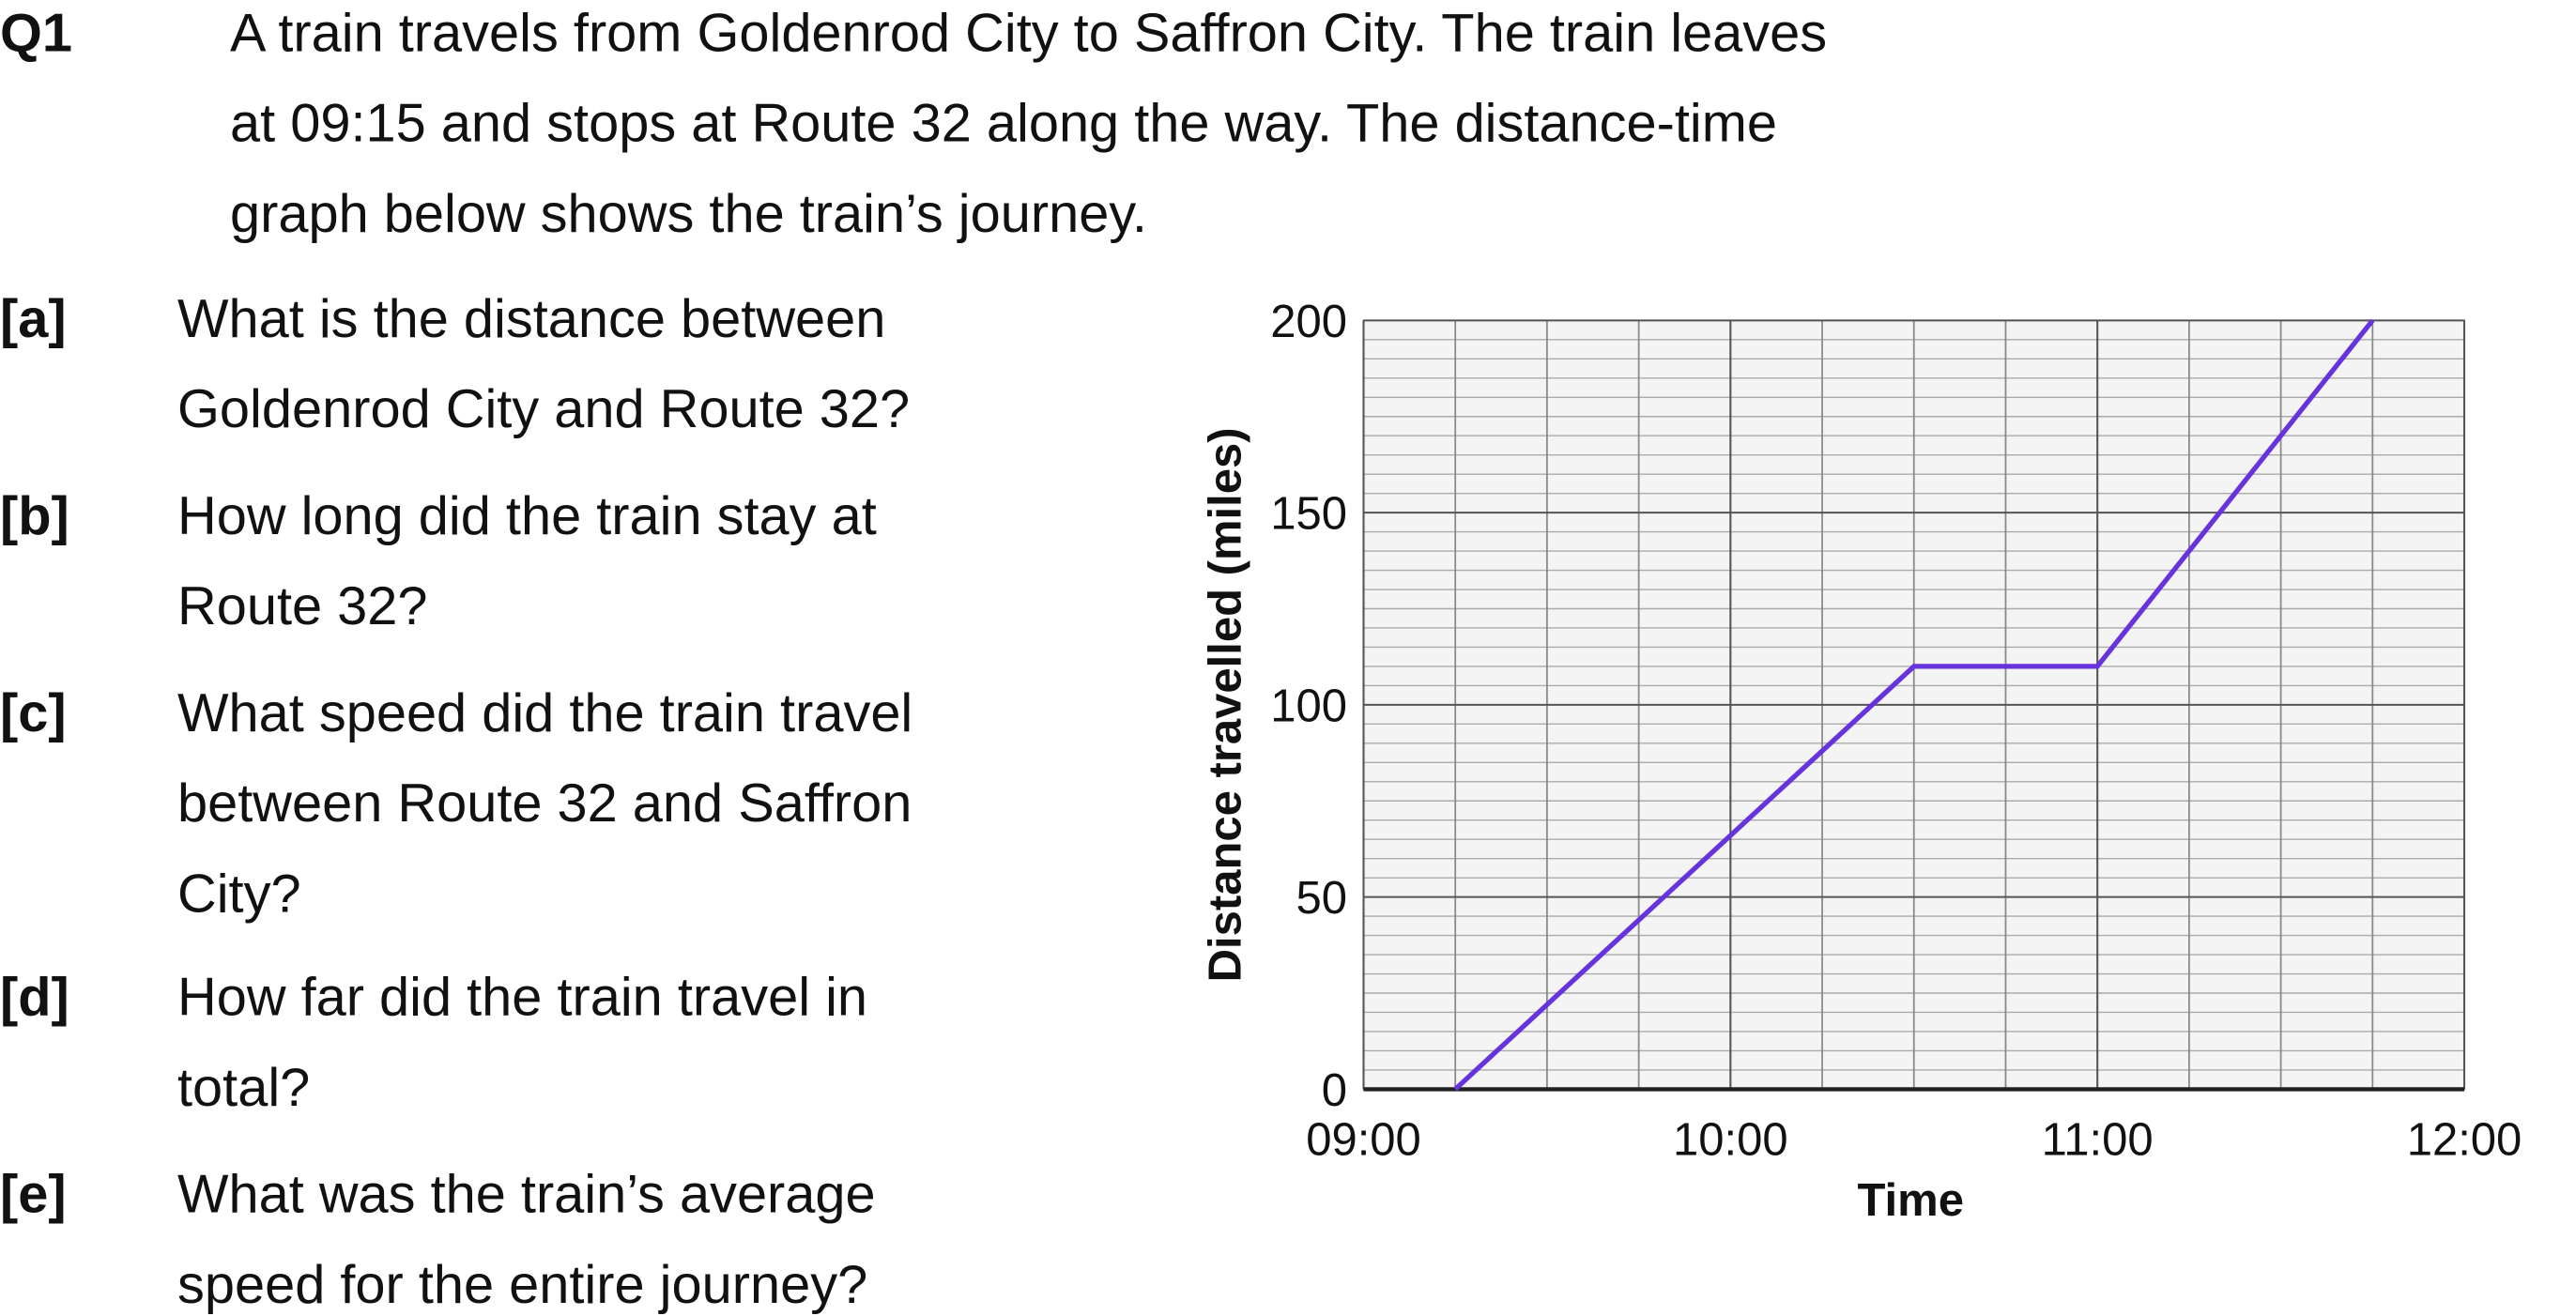 Image resolution: width=2576 pixels, height=1316 pixels. What do you see at coordinates (34, 319) in the screenshot?
I see `part-label: [a]` at bounding box center [34, 319].